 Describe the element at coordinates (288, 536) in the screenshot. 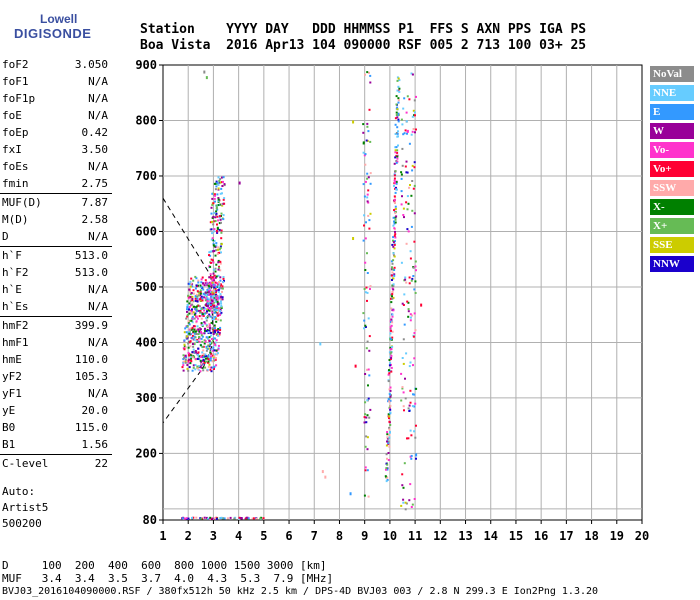

I see `x-tick-label: 6` at that location.